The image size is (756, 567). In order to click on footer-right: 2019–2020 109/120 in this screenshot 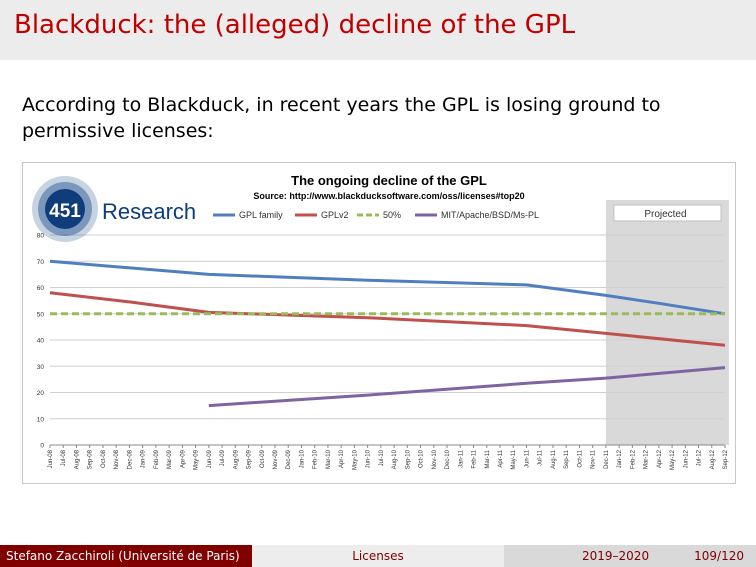, I will do `click(630, 556)`.